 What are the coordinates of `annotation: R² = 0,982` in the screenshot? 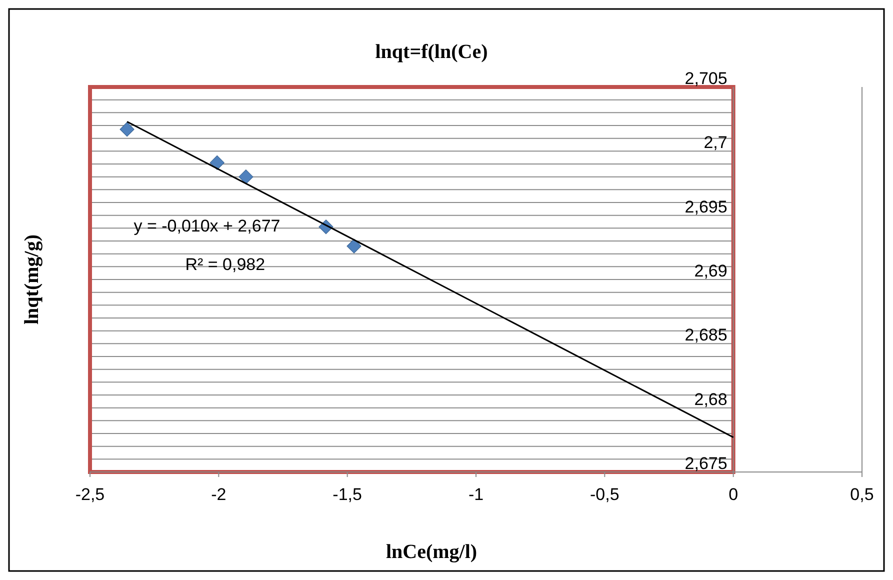 It's located at (225, 264).